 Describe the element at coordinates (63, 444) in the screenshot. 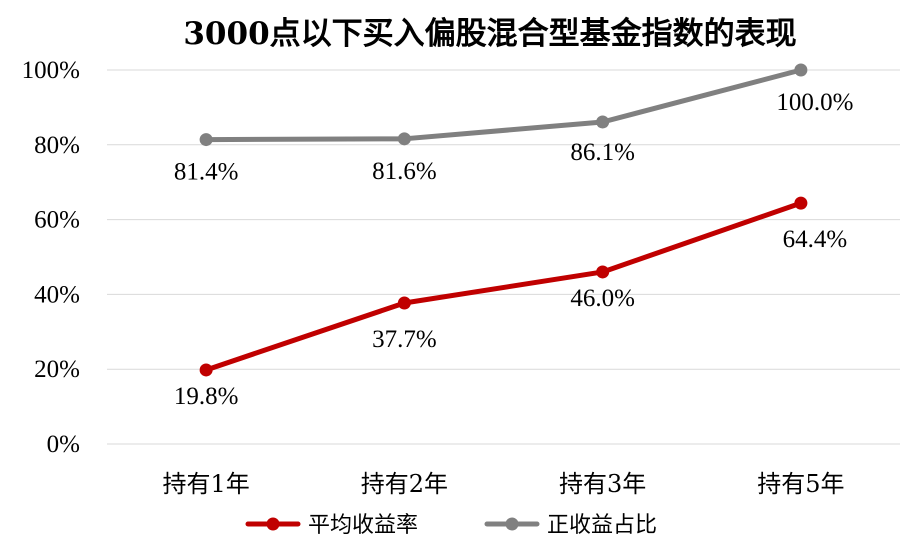

I see `y-tick-label: 0%` at that location.